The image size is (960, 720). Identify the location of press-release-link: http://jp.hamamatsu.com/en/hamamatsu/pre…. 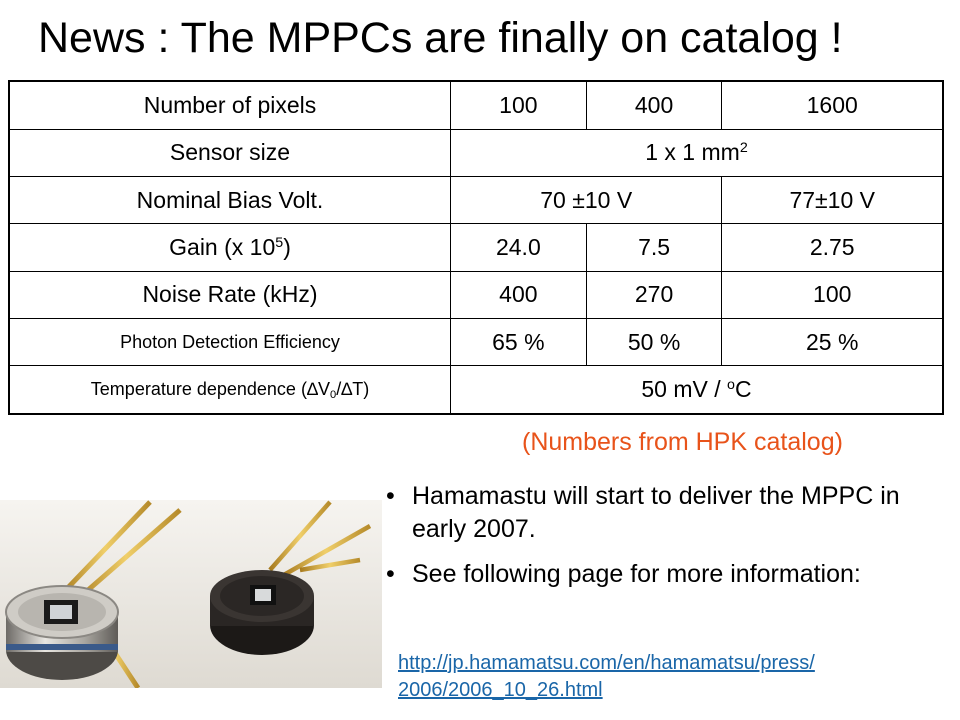
(606, 676).